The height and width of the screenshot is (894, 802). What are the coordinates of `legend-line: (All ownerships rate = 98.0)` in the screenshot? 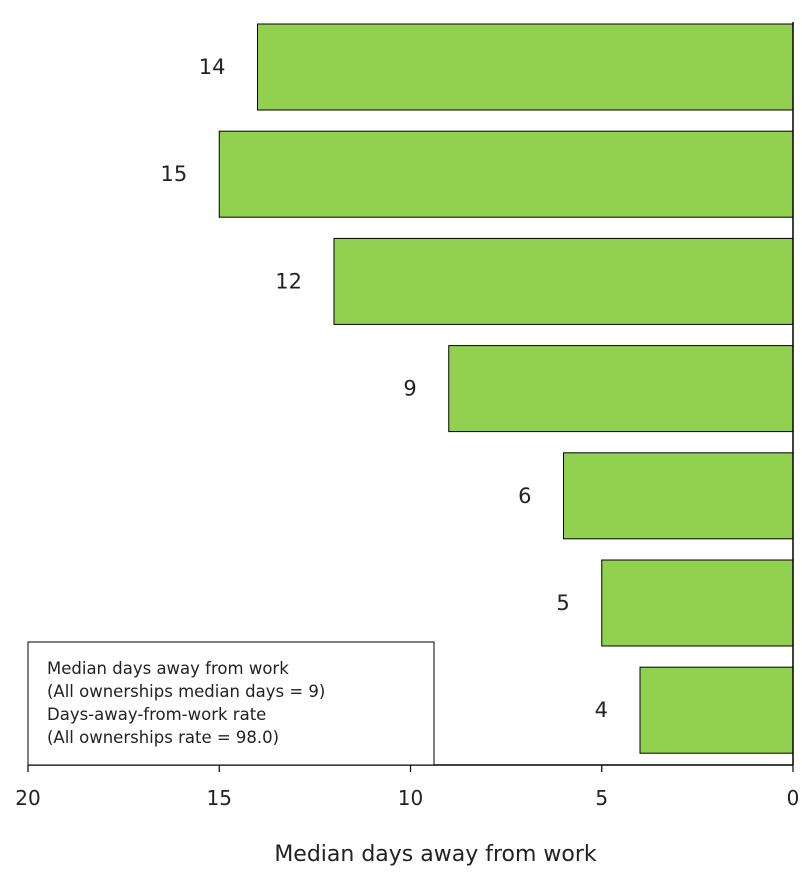 It's located at (163, 737).